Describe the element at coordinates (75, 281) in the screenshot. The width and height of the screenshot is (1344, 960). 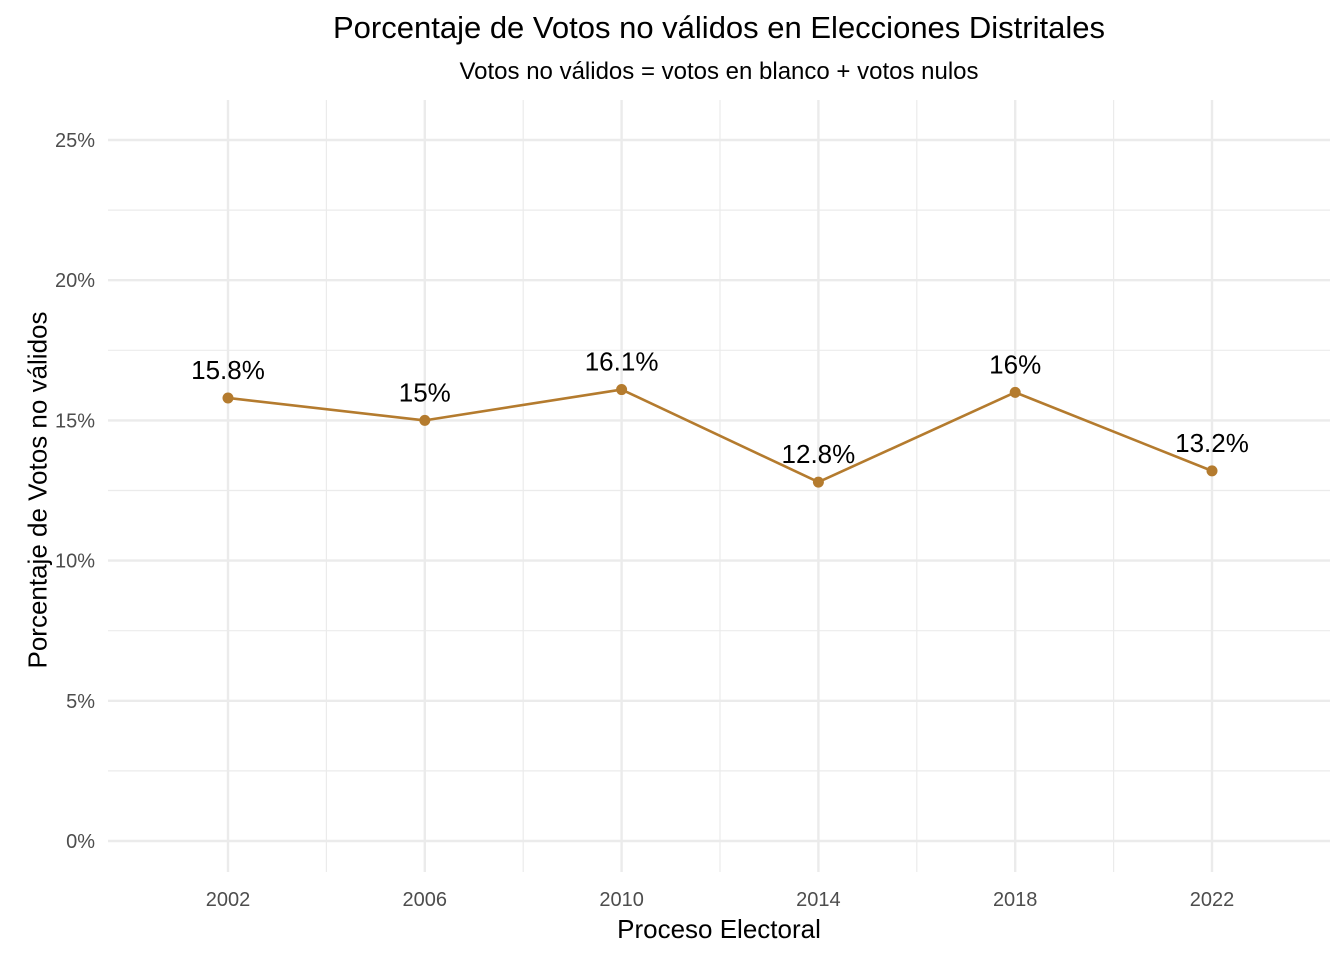
I see `y-tick-label: 20%` at that location.